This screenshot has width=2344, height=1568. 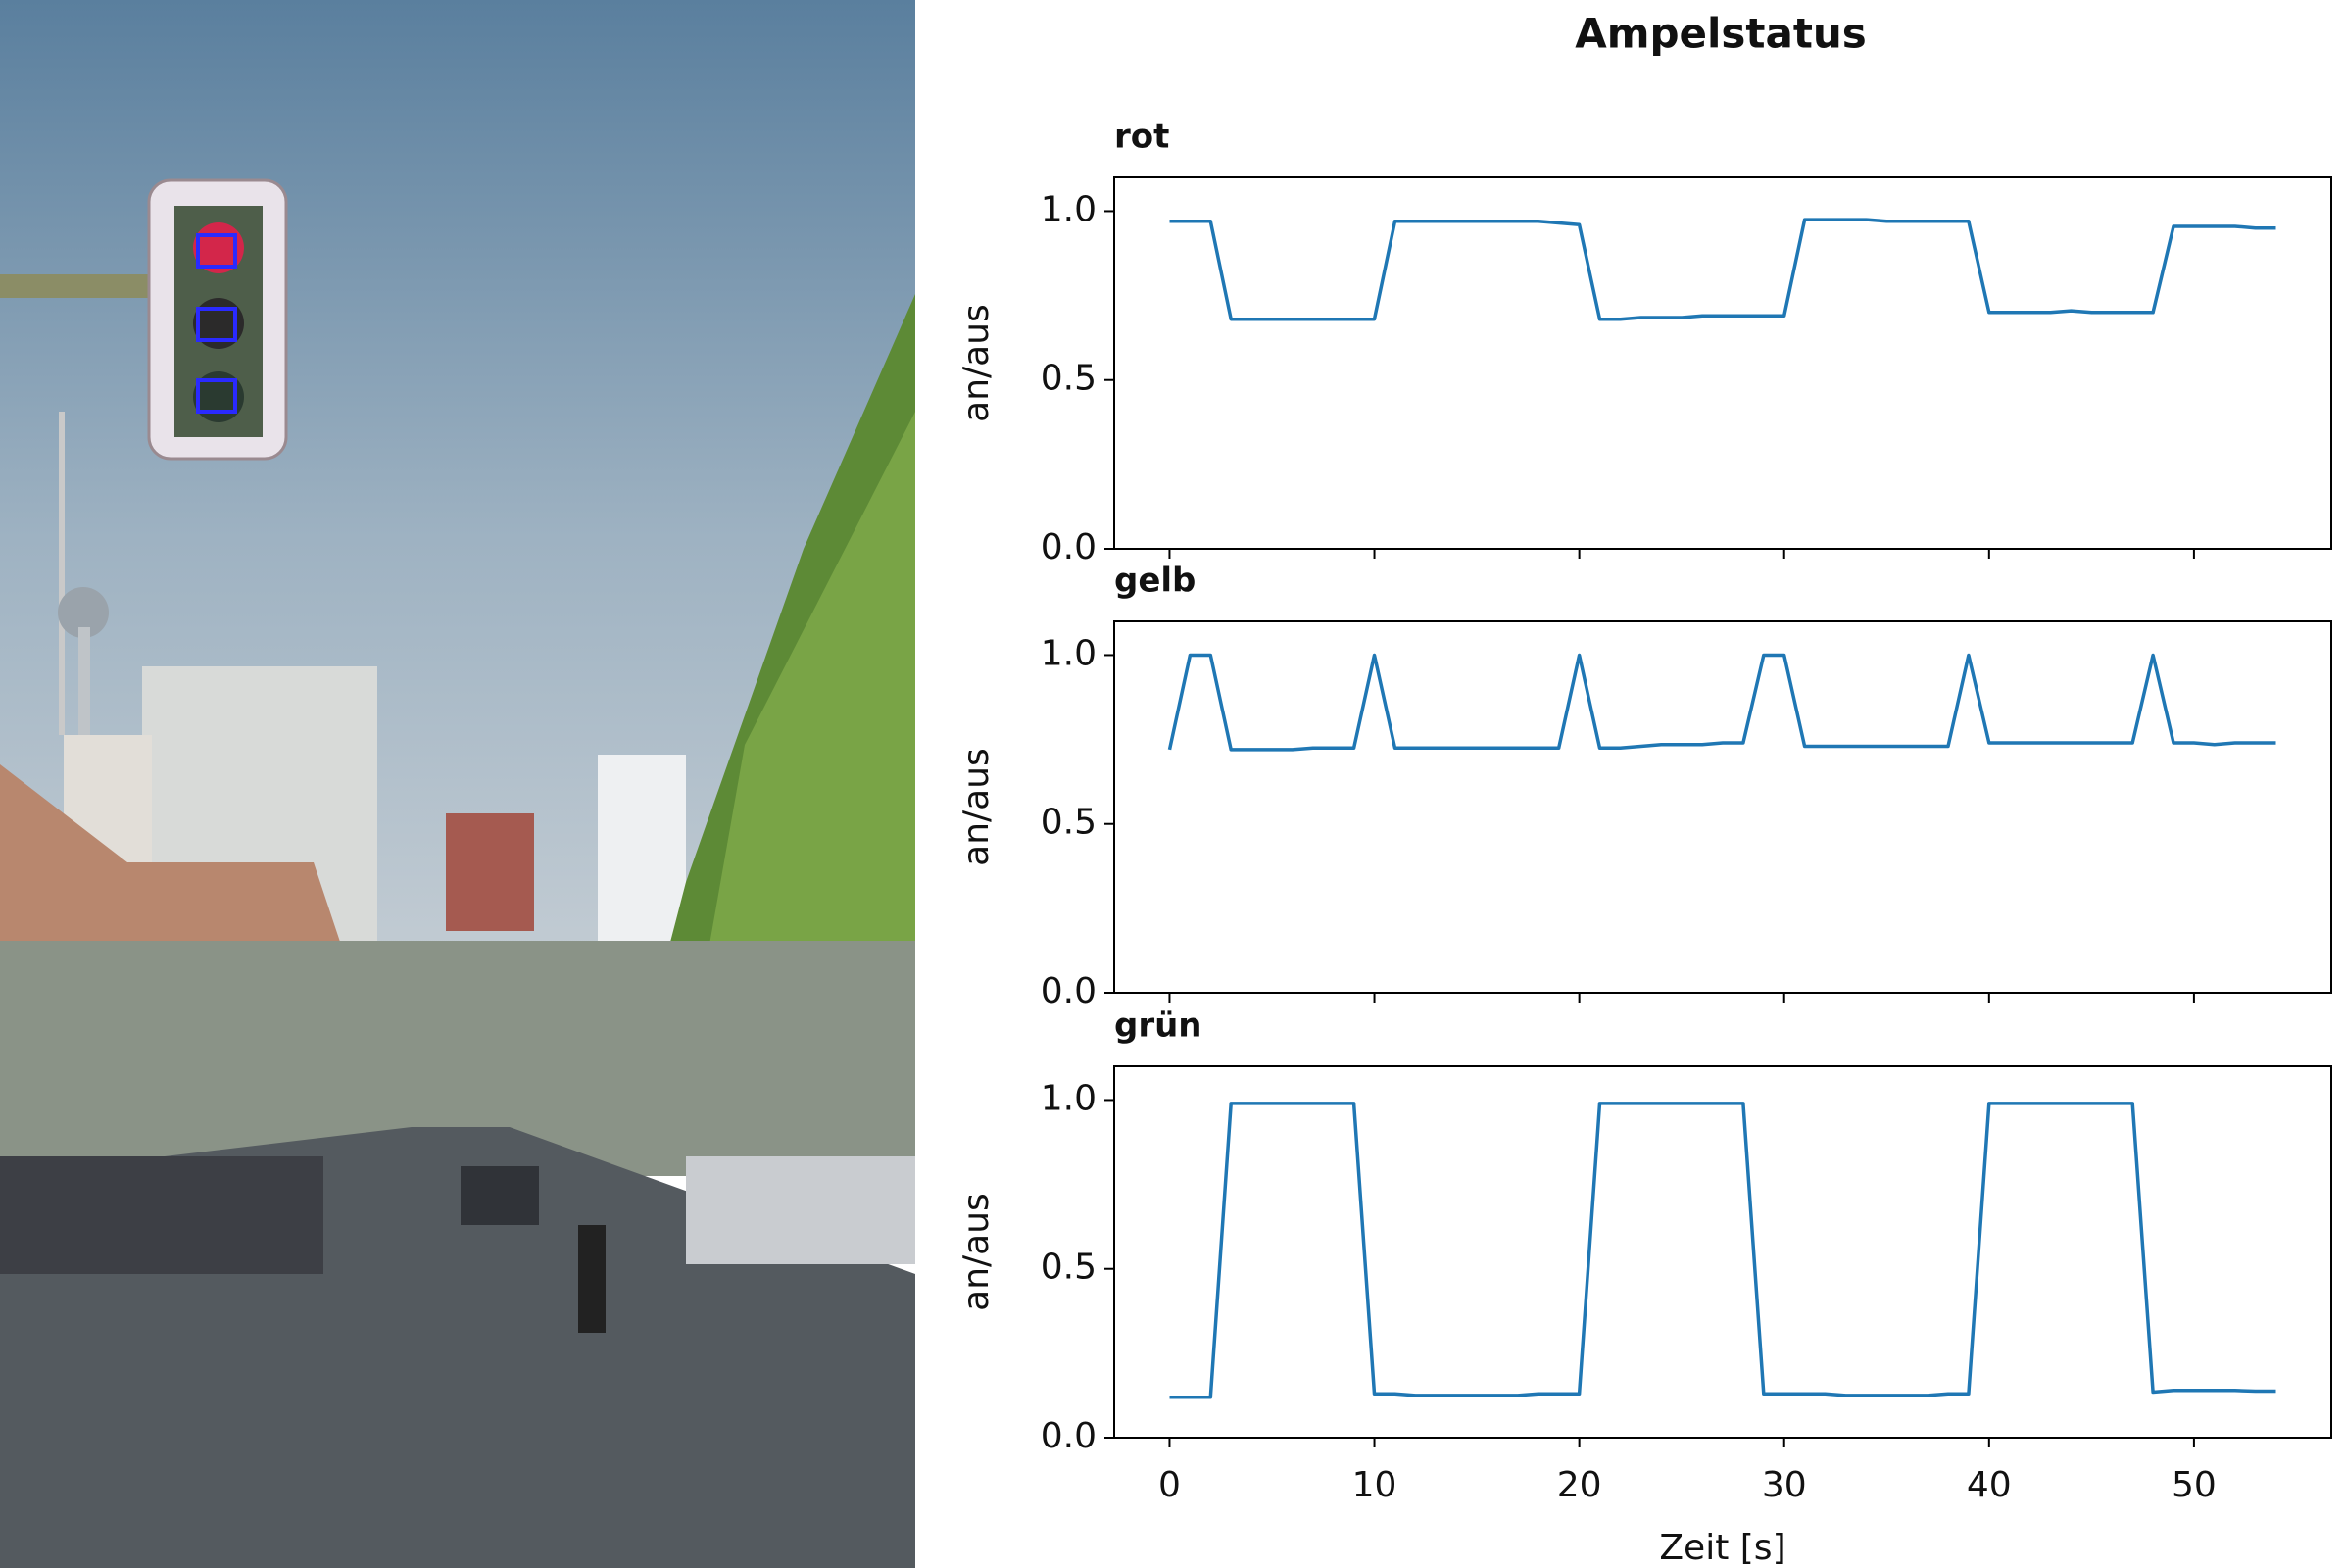 I want to click on x-tick-label: 30, so click(x=1785, y=1485).